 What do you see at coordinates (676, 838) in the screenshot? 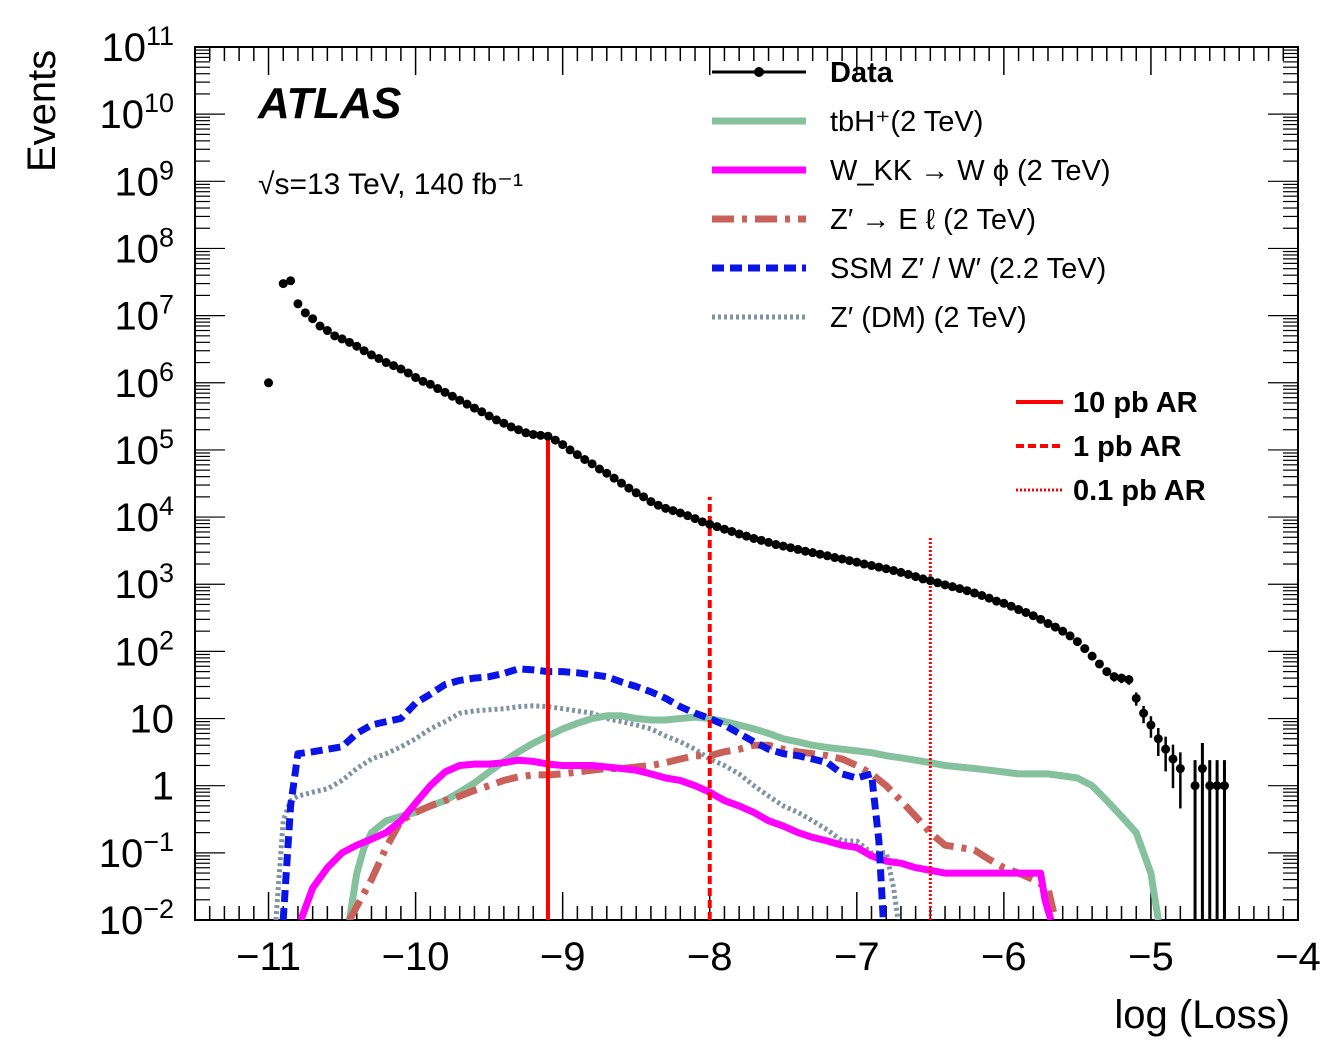
I see `series-wkk-line` at bounding box center [676, 838].